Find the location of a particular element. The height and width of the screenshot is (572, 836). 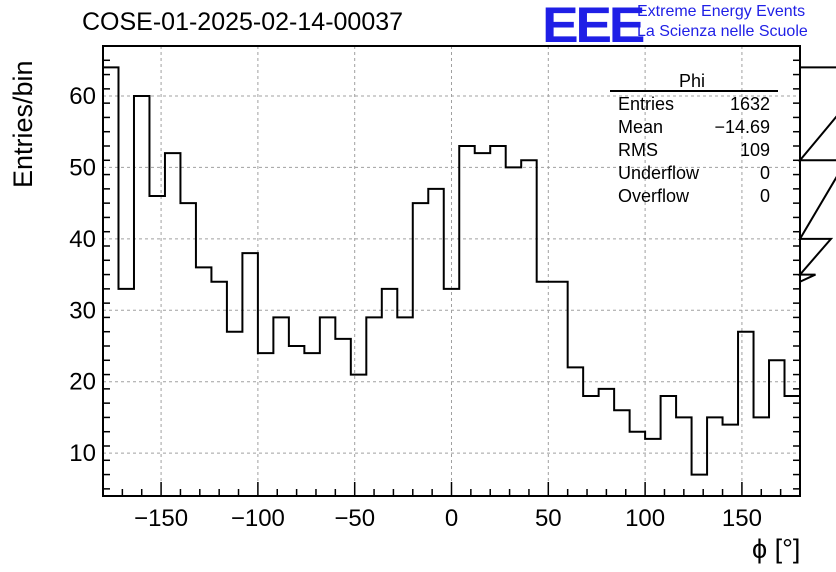

eee-logo: EEE is located at coordinates (593, 26).